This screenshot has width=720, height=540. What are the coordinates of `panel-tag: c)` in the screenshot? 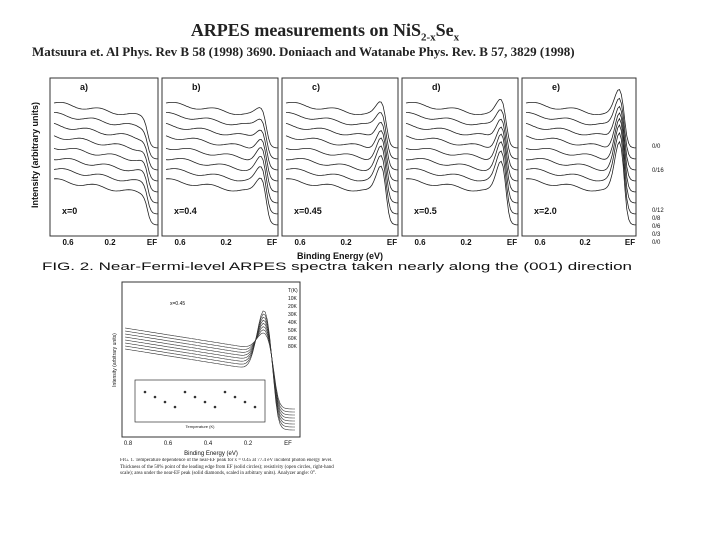 It's located at (316, 87).